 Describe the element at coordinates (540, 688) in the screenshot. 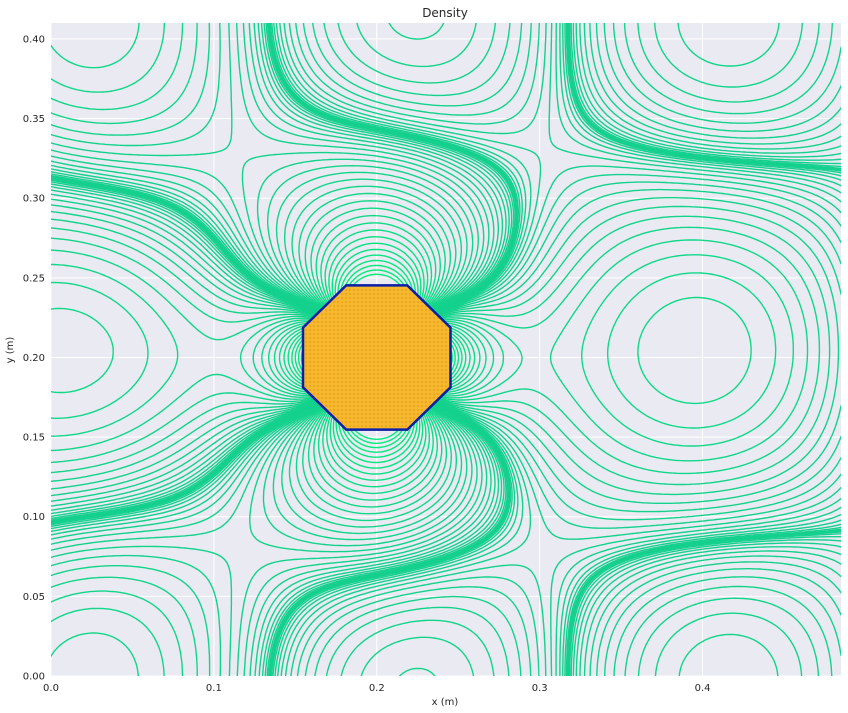

I see `x-tick-label: 0.3` at that location.